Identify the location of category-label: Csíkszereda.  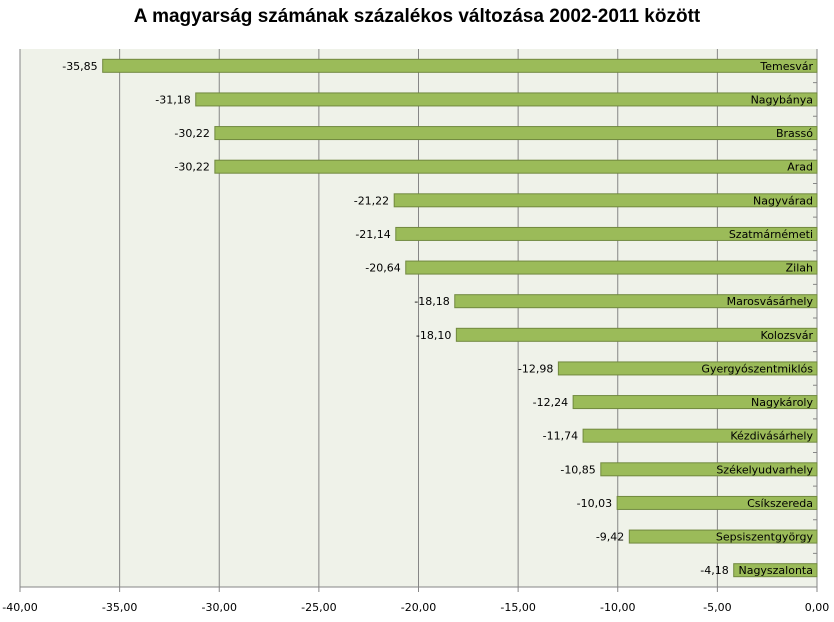
(780, 503).